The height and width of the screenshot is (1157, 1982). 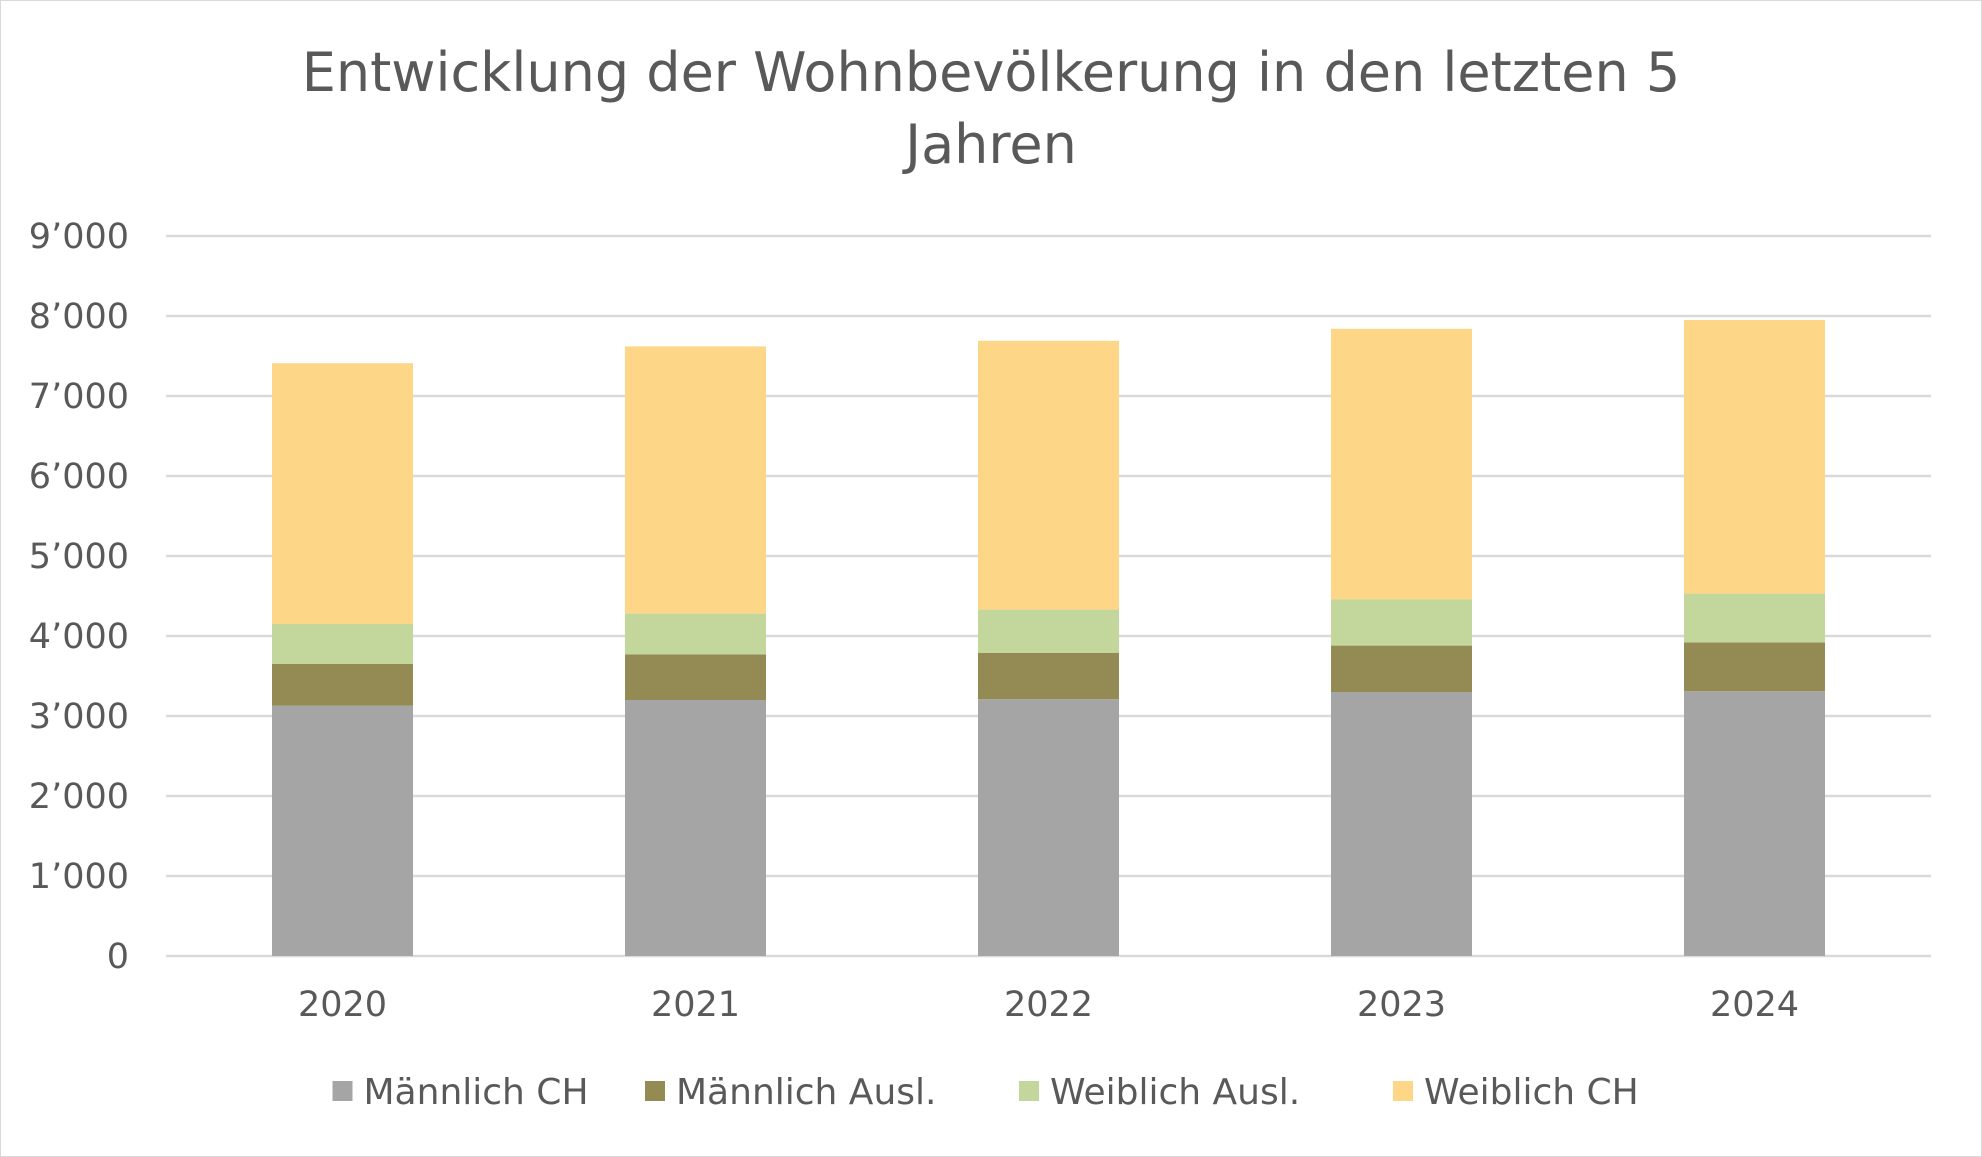 I want to click on legend-label-0: Männlich CH, so click(x=476, y=1092).